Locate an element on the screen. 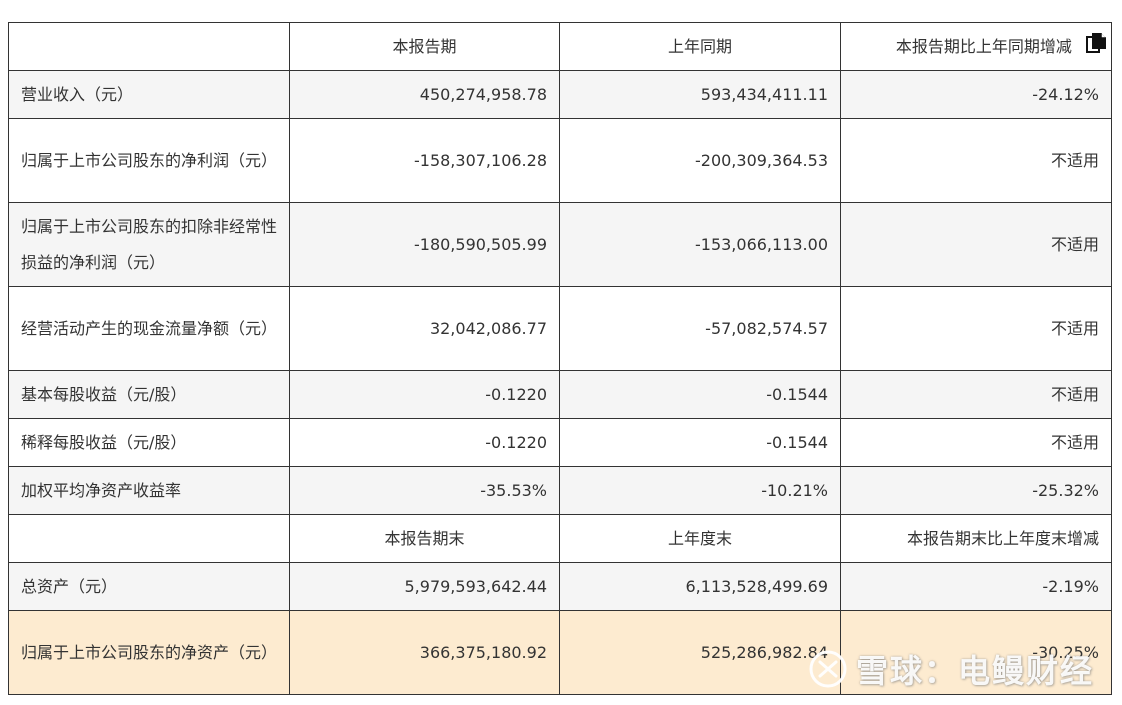 The width and height of the screenshot is (1122, 705). table-row: 基本每股收益（元/股） -0.1220 -0.1544 不适用 is located at coordinates (560, 394).